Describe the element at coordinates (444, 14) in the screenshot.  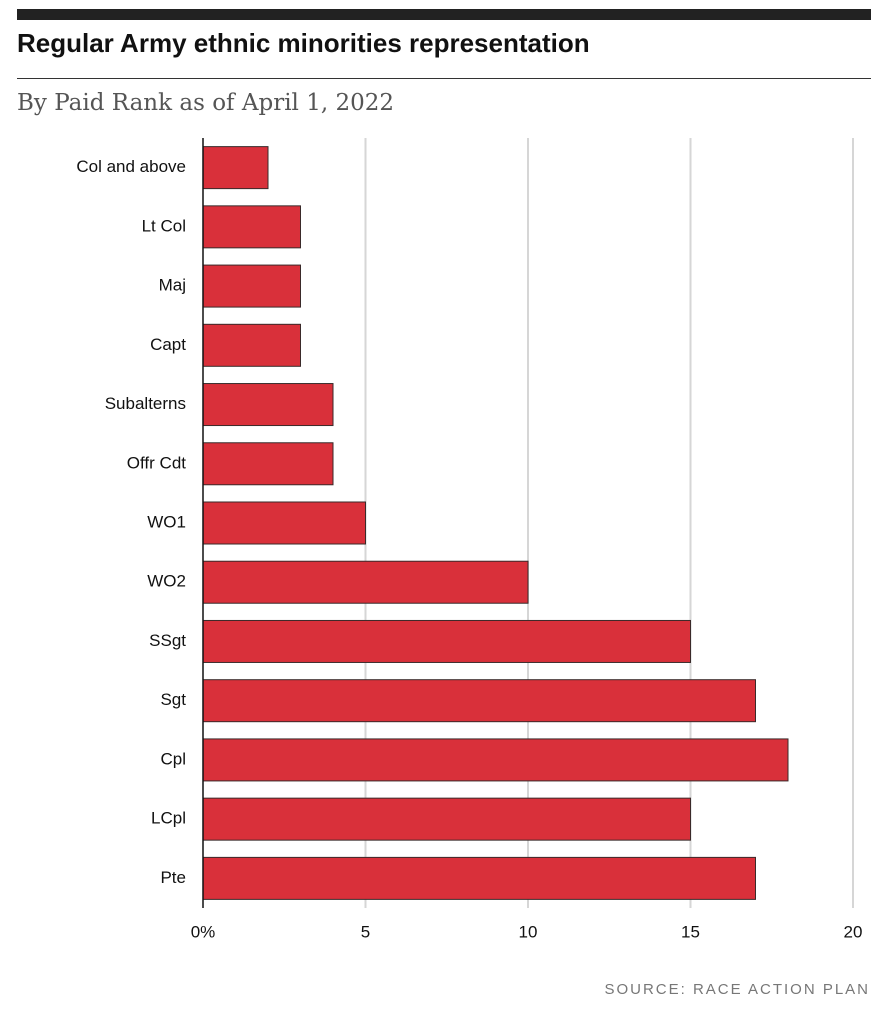
I see `top-rule` at that location.